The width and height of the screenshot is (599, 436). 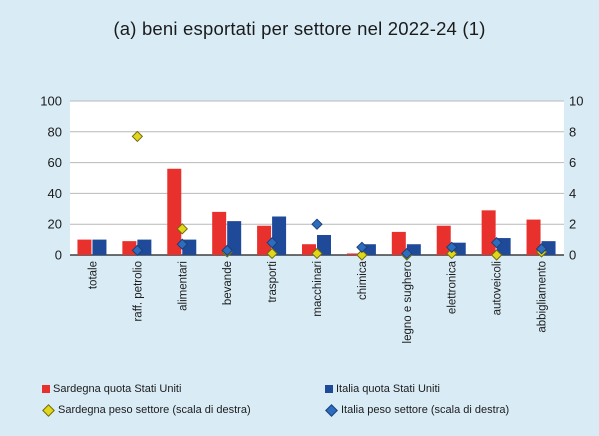 I want to click on category-label: bevande, so click(x=228, y=283).